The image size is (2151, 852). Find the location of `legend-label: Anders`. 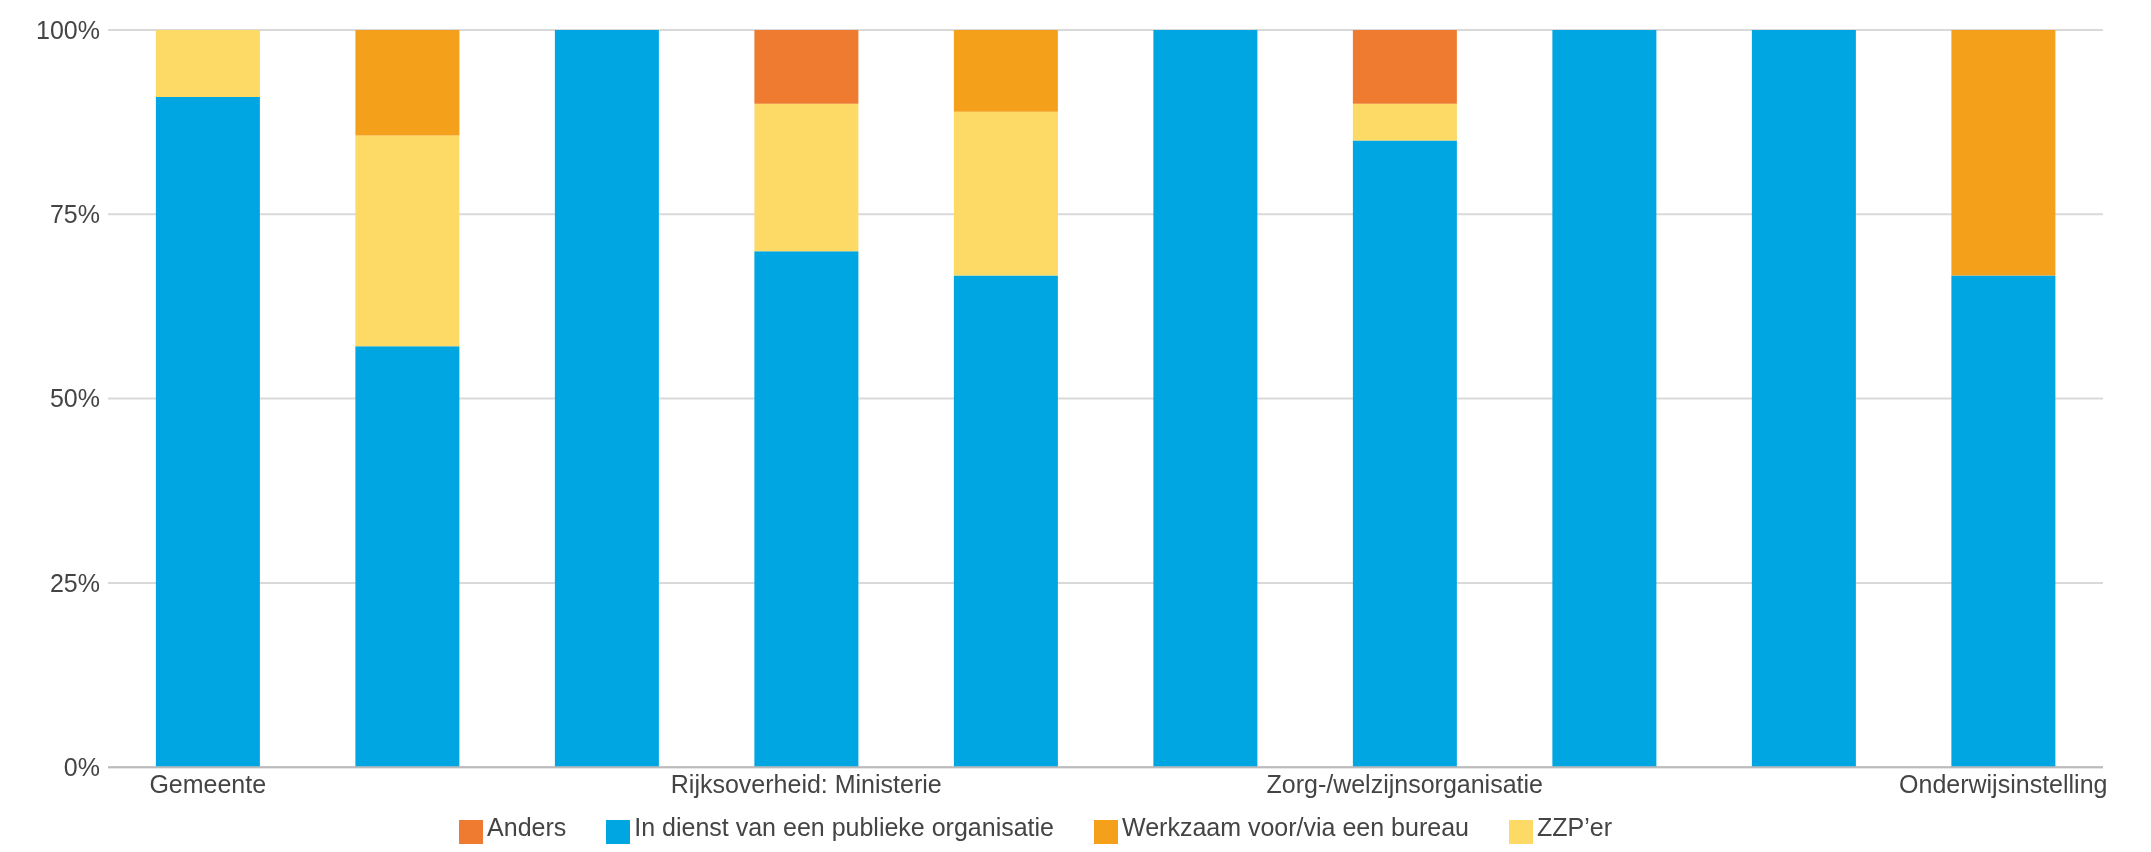

legend-label: Anders is located at coordinates (527, 827).